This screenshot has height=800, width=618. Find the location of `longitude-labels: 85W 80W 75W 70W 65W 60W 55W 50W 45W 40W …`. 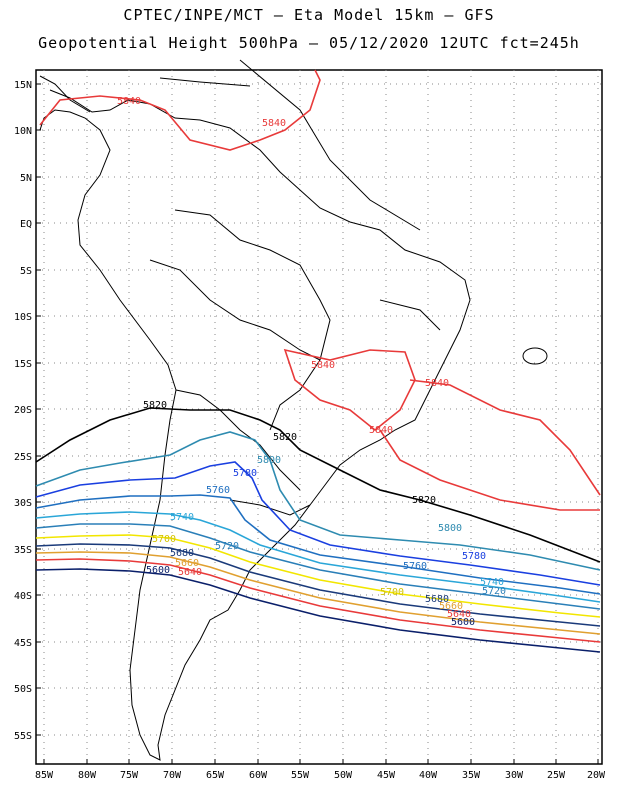

longitude-labels: 85W 80W 75W 70W 65W 60W 55W 50W 45W 40W … is located at coordinates (320, 775).